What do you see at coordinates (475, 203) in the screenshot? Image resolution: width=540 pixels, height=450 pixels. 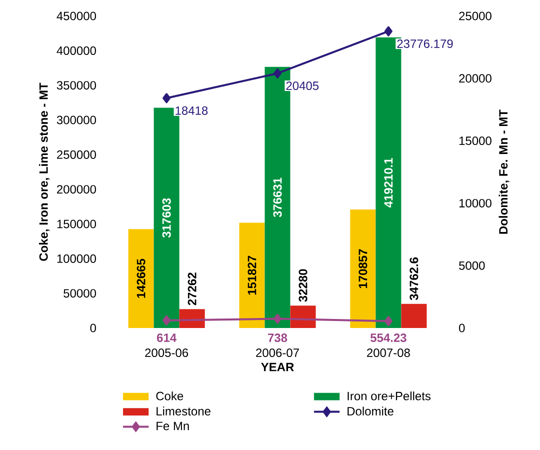 I see `y2-tick-label: 10000` at bounding box center [475, 203].